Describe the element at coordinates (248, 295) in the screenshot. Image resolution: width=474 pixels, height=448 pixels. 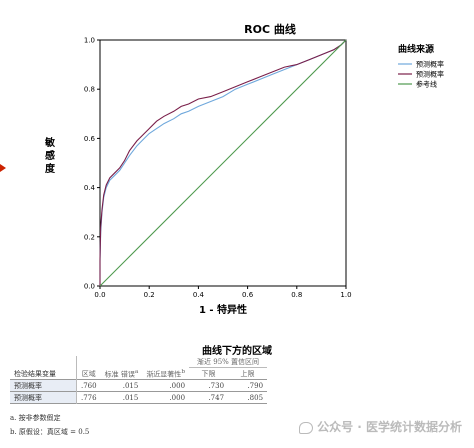
I see `x-tick-label: 0.6` at that location.